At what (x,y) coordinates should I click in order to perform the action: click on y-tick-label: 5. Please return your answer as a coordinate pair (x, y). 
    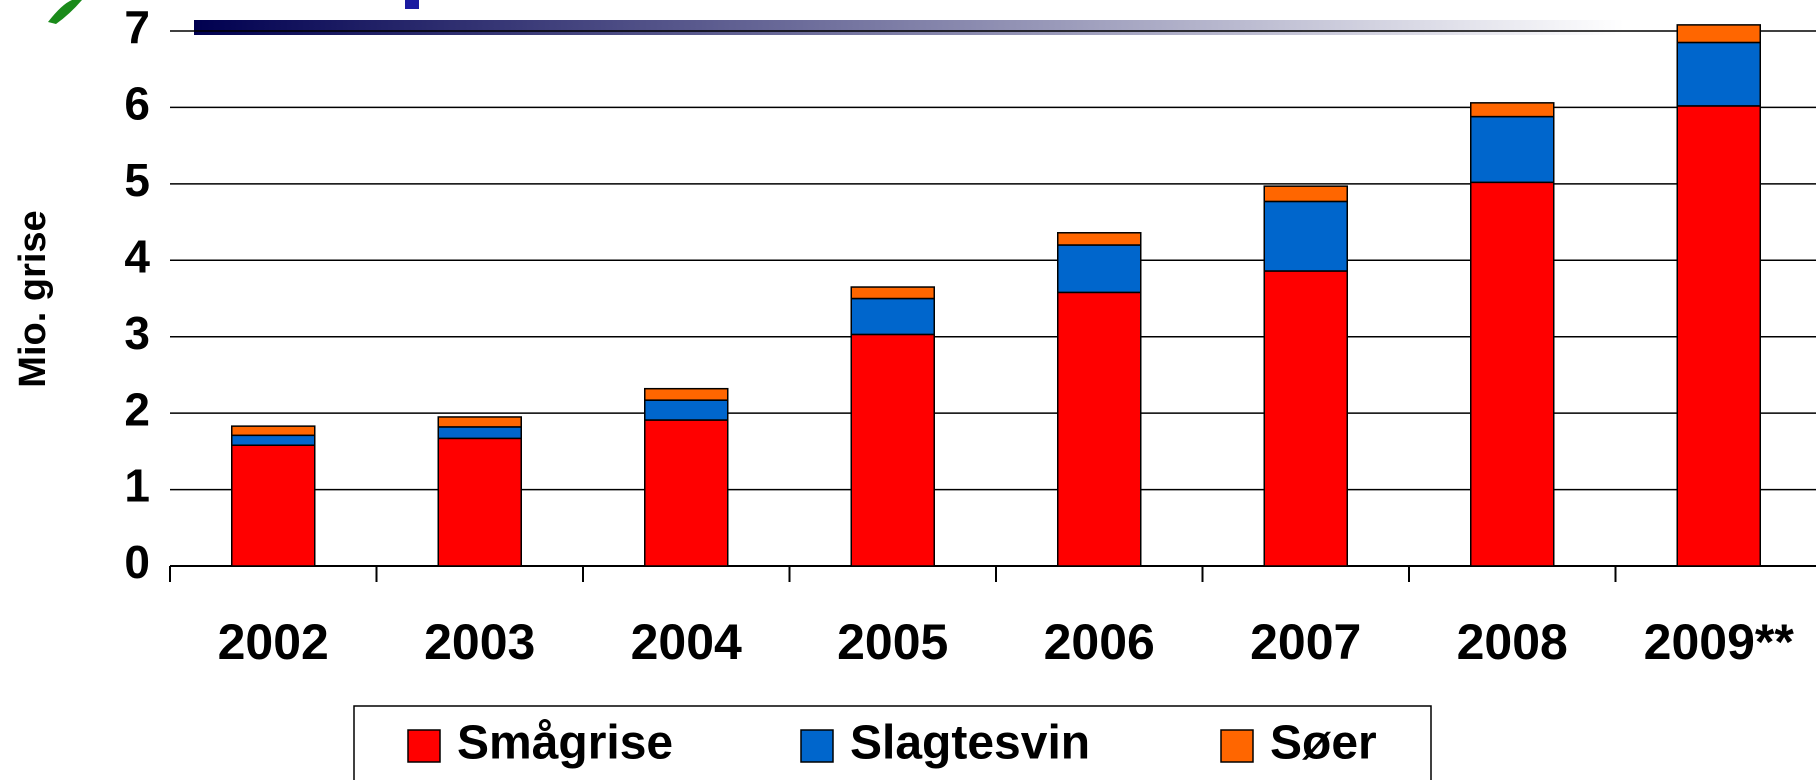
    Looking at the image, I should click on (137, 180).